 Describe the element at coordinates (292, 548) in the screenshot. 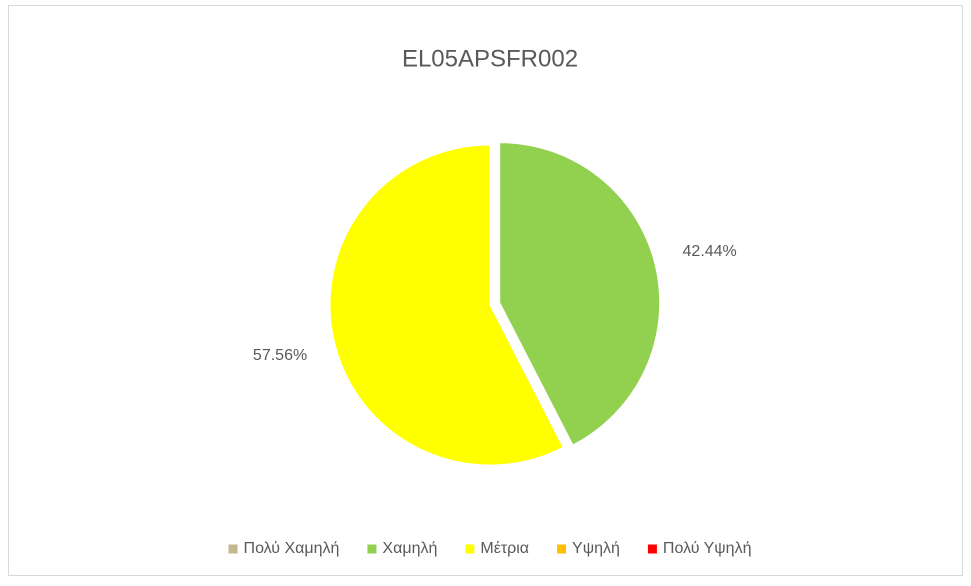

I see `legend-label: Πολύ Χαμηλή` at that location.